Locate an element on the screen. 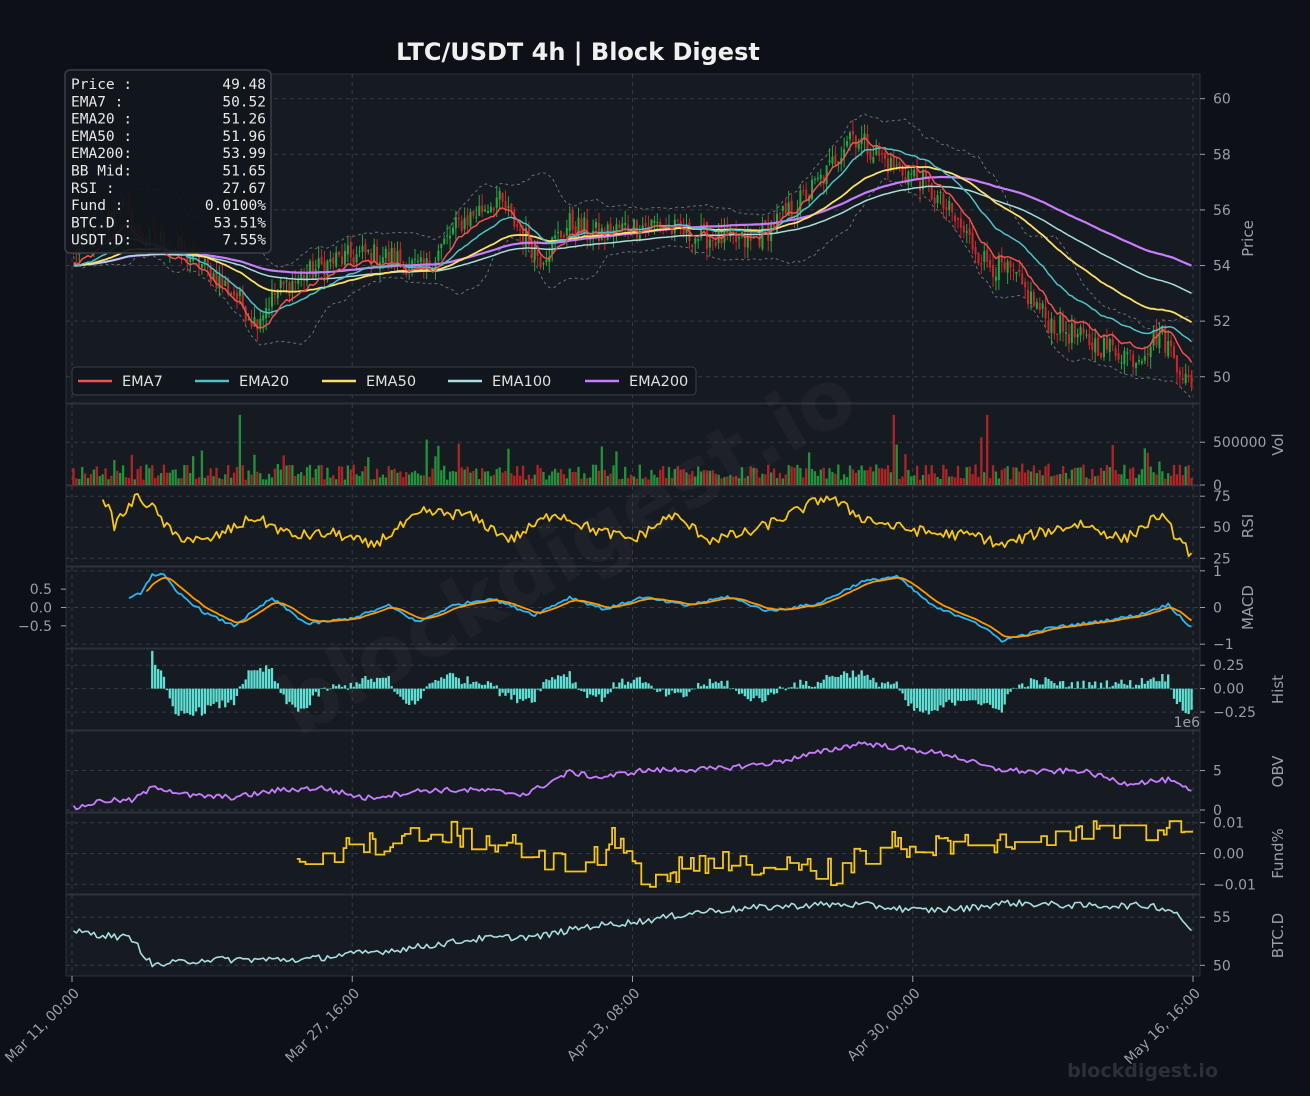 The height and width of the screenshot is (1096, 1310). obv-ytick-label: 0 is located at coordinates (1217, 811).